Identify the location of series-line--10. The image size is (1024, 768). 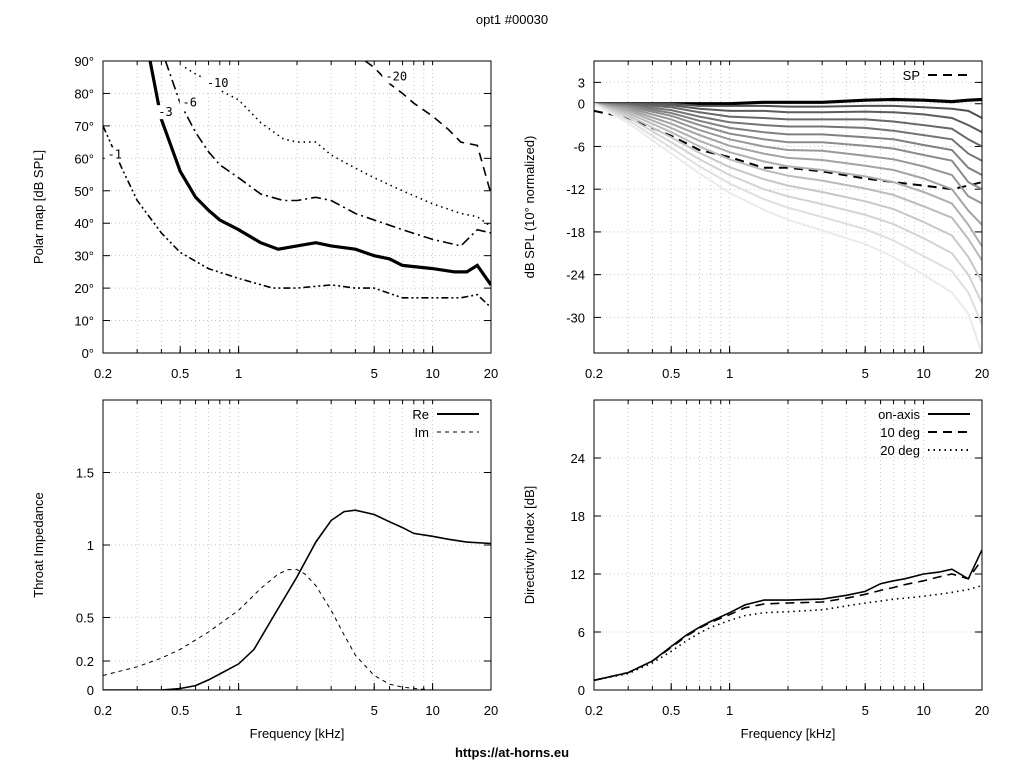
(337, 147).